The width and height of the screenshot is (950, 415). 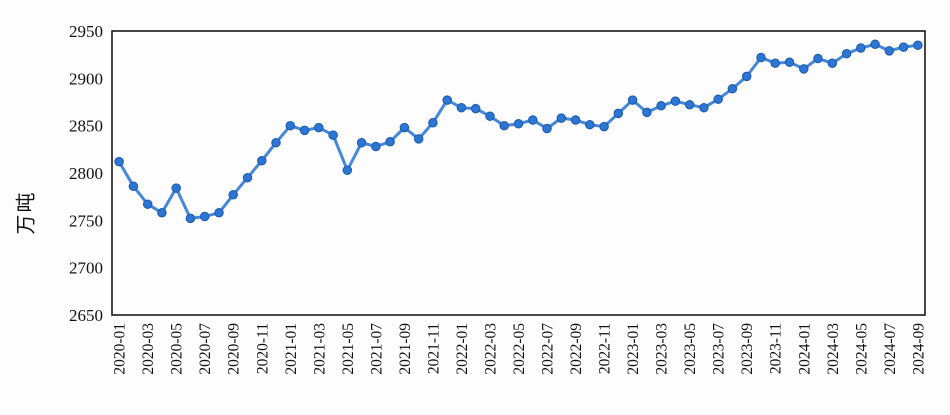 What do you see at coordinates (519, 349) in the screenshot?
I see `x-axis-tick-label: 2022-05` at bounding box center [519, 349].